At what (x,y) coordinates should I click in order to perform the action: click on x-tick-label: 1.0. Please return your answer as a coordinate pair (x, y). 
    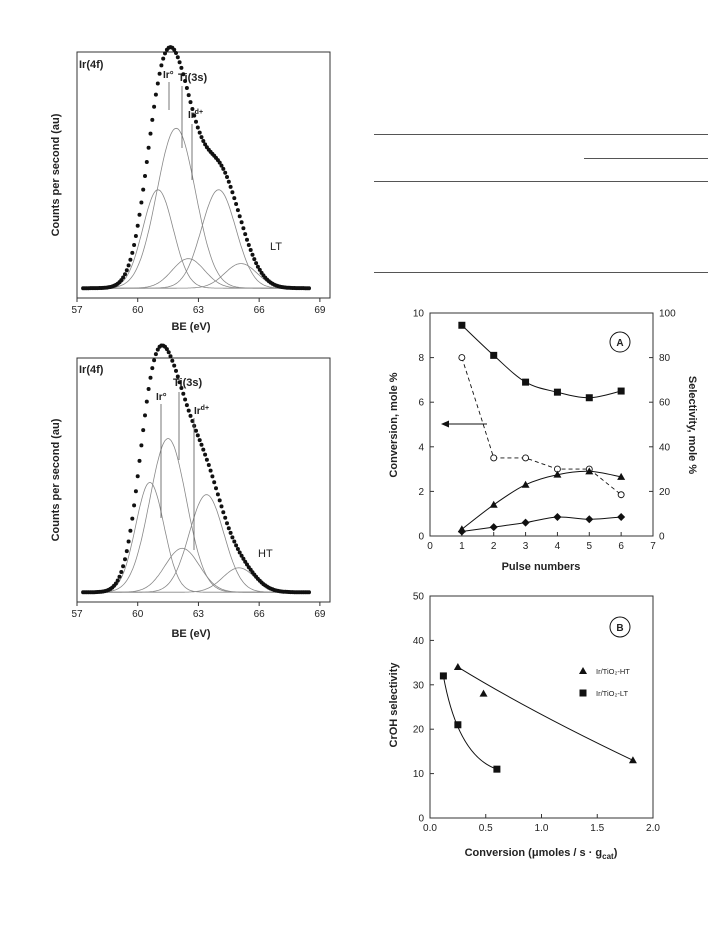
    Looking at the image, I should click on (542, 828).